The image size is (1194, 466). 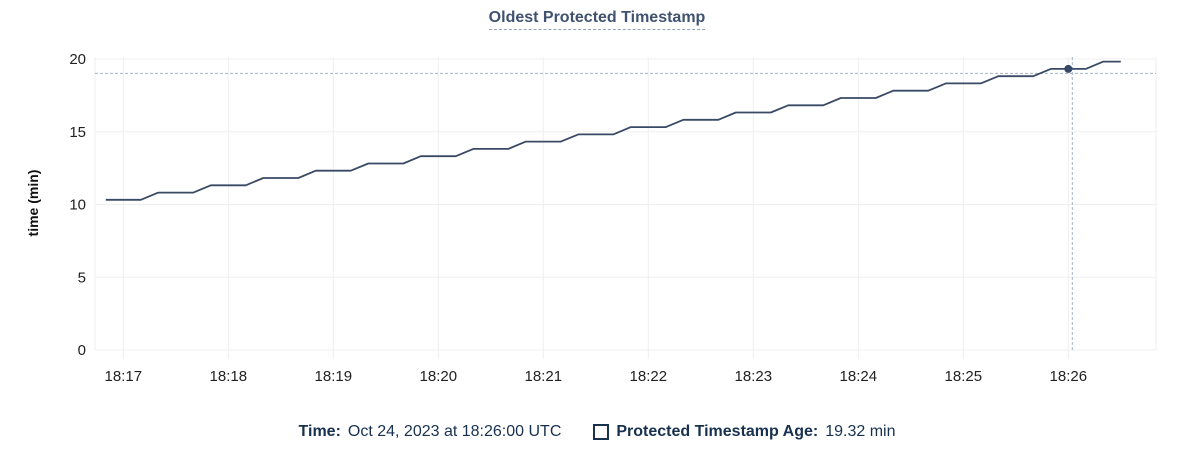 I want to click on hover-series-group: Protected Timestamp Age: 19.32 min, so click(x=744, y=432).